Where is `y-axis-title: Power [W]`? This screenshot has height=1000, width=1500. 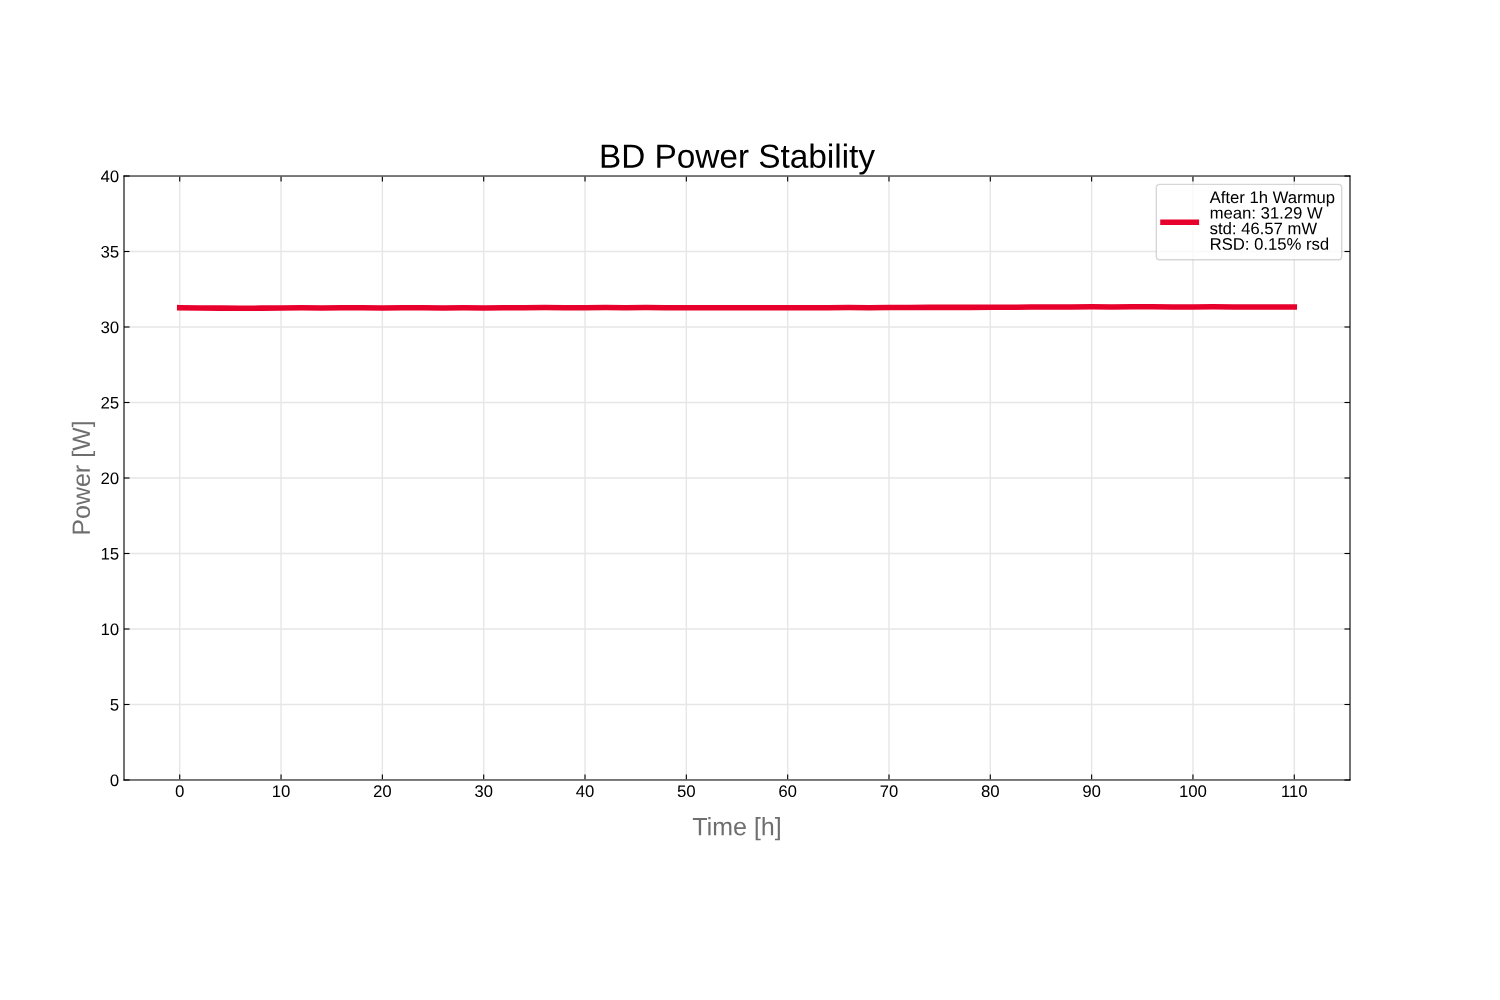
y-axis-title: Power [W] is located at coordinates (83, 478).